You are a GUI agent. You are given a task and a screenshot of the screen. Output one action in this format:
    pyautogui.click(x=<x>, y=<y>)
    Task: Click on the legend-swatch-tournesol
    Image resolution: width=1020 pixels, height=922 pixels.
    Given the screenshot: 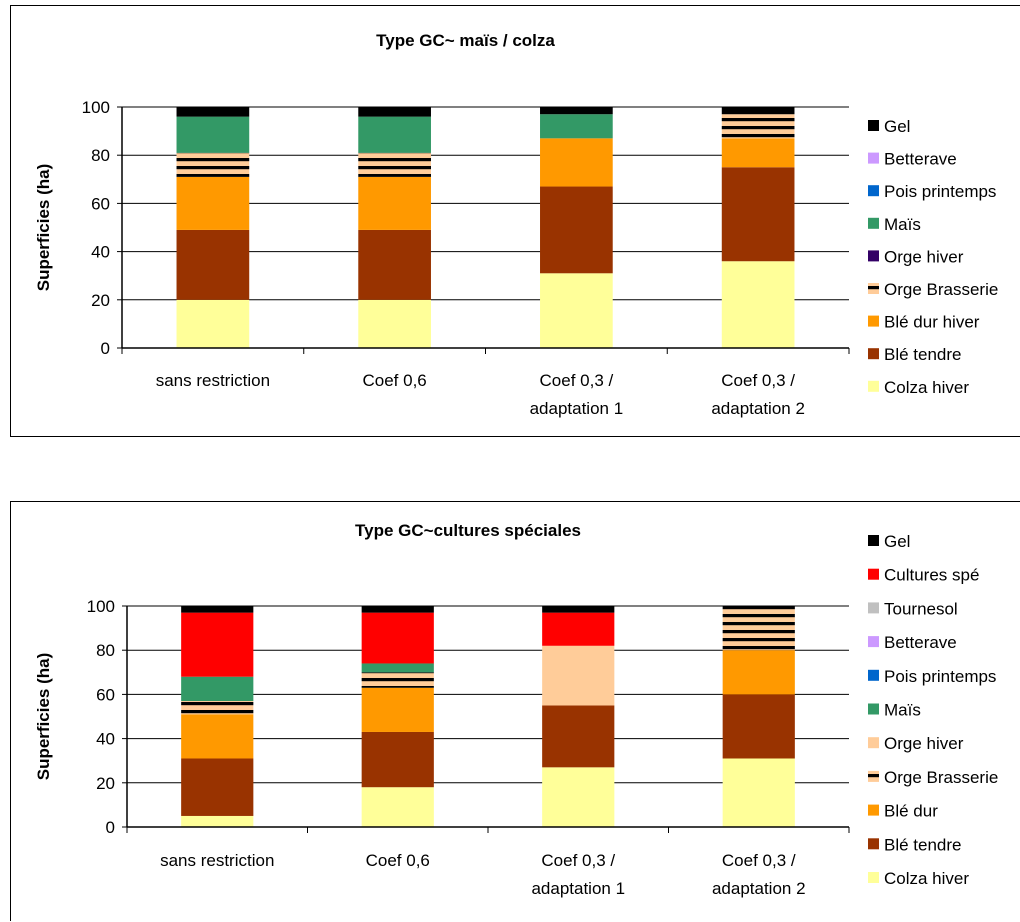 What is the action you would take?
    pyautogui.click(x=873, y=608)
    